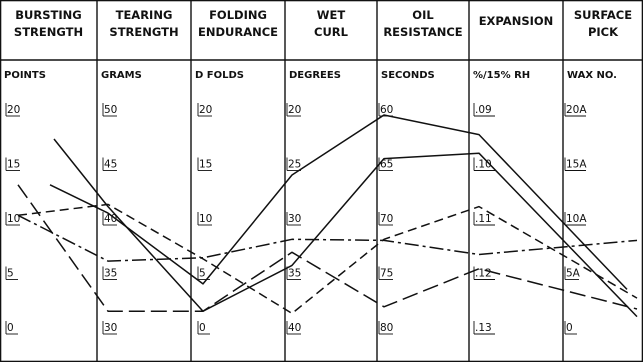 The width and height of the screenshot is (643, 362). I want to click on column-header: OIL, so click(423, 15).